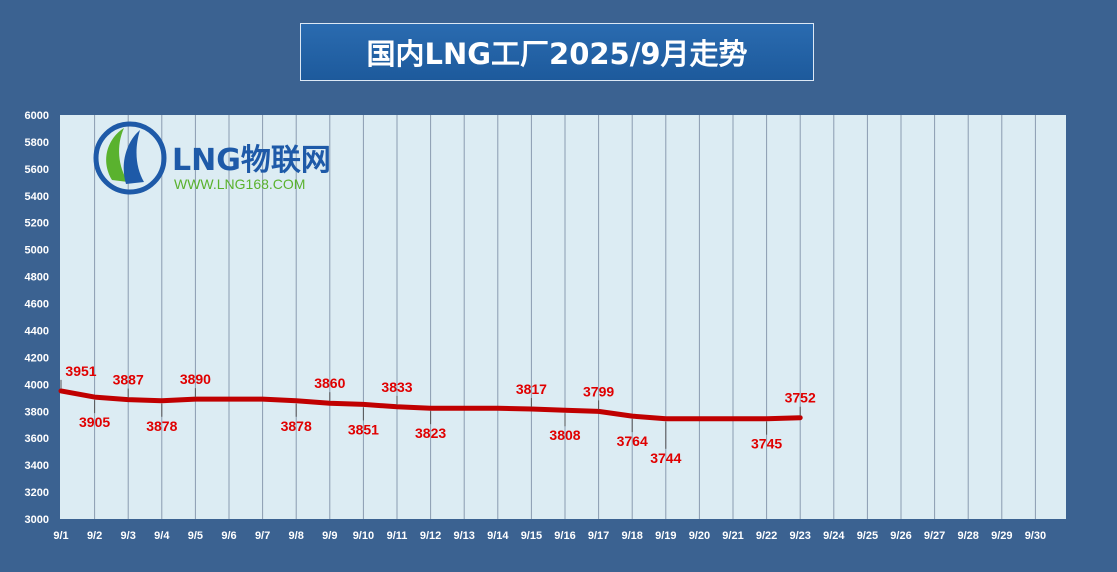 The image size is (1117, 572). What do you see at coordinates (598, 536) in the screenshot?
I see `x-tick-label: 9/17` at bounding box center [598, 536].